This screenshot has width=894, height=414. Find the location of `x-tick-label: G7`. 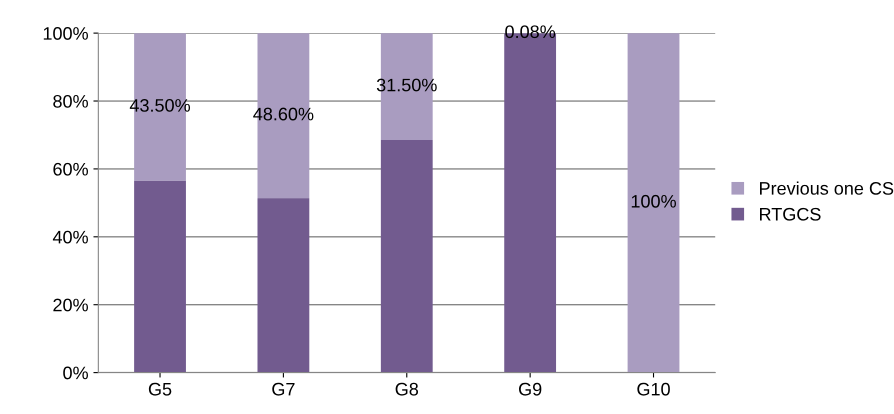

x-tick-label: G7 is located at coordinates (283, 389).